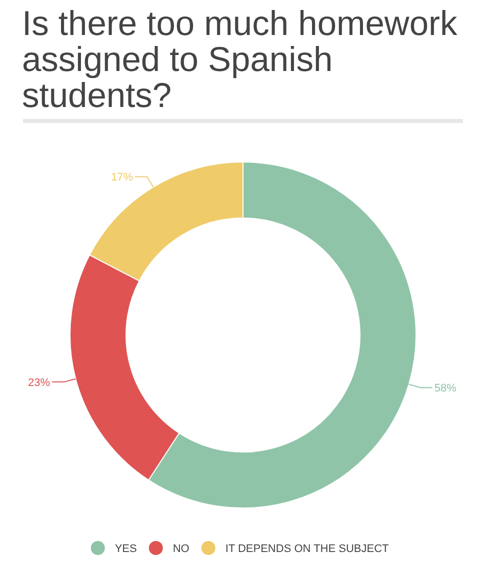  What do you see at coordinates (181, 548) in the screenshot?
I see `legend-label: NO` at bounding box center [181, 548].